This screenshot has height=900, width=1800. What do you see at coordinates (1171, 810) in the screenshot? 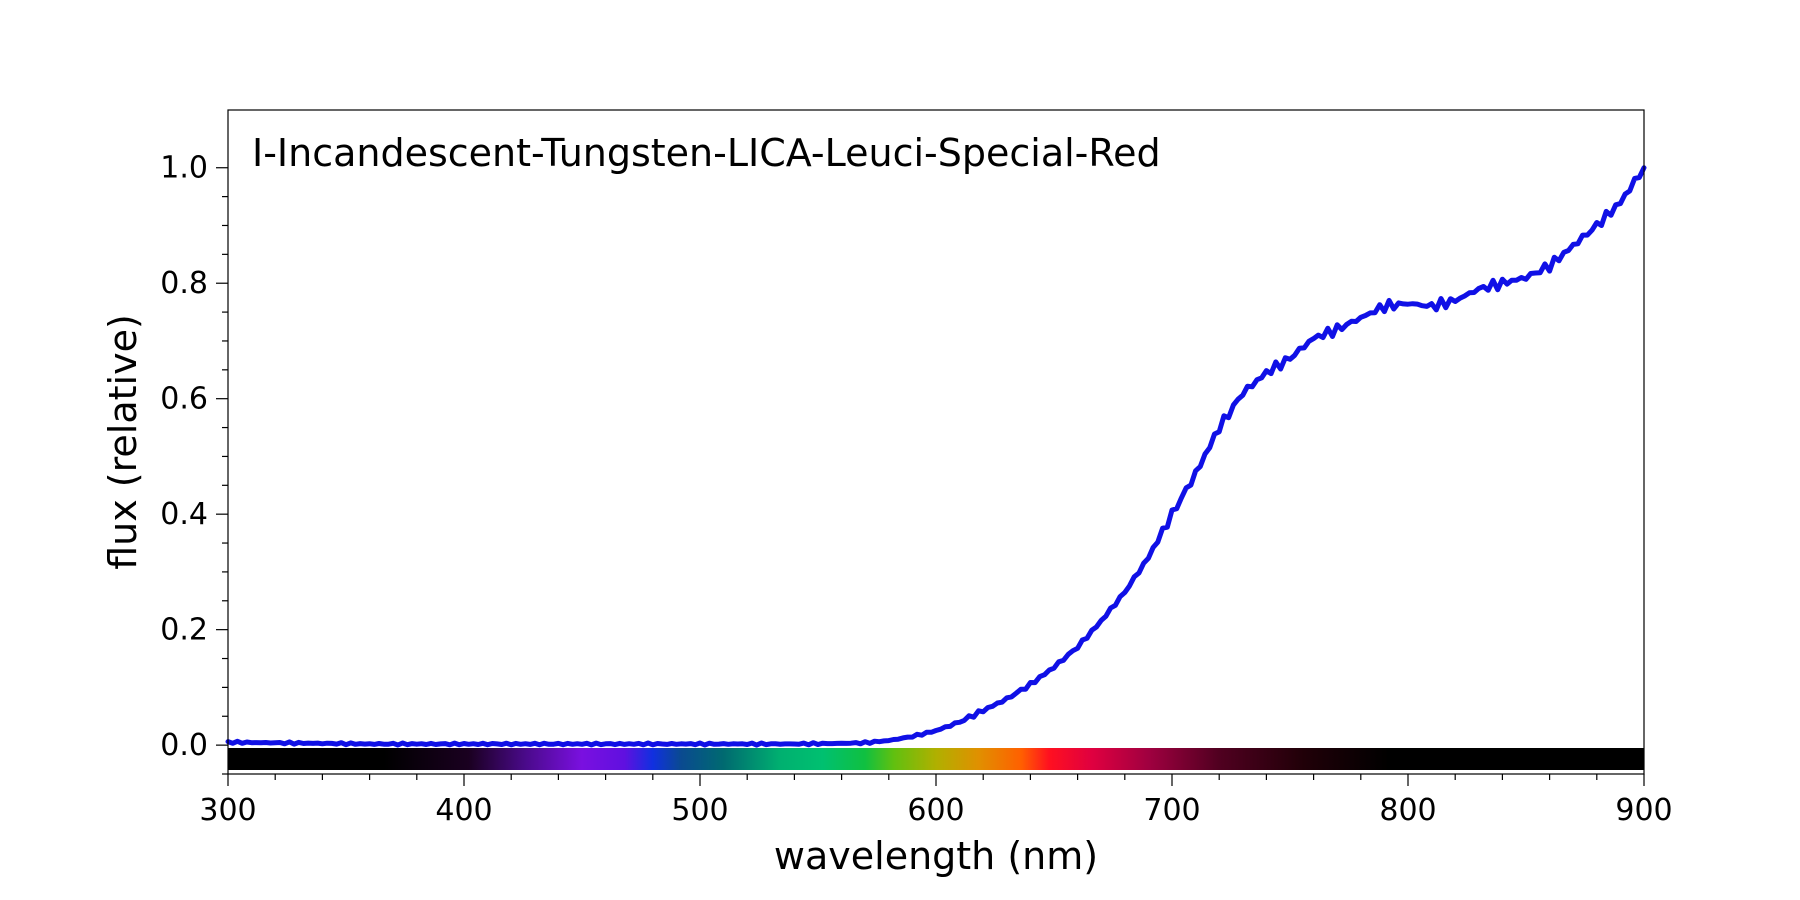
I see `x-tick-label: 700` at bounding box center [1171, 810].